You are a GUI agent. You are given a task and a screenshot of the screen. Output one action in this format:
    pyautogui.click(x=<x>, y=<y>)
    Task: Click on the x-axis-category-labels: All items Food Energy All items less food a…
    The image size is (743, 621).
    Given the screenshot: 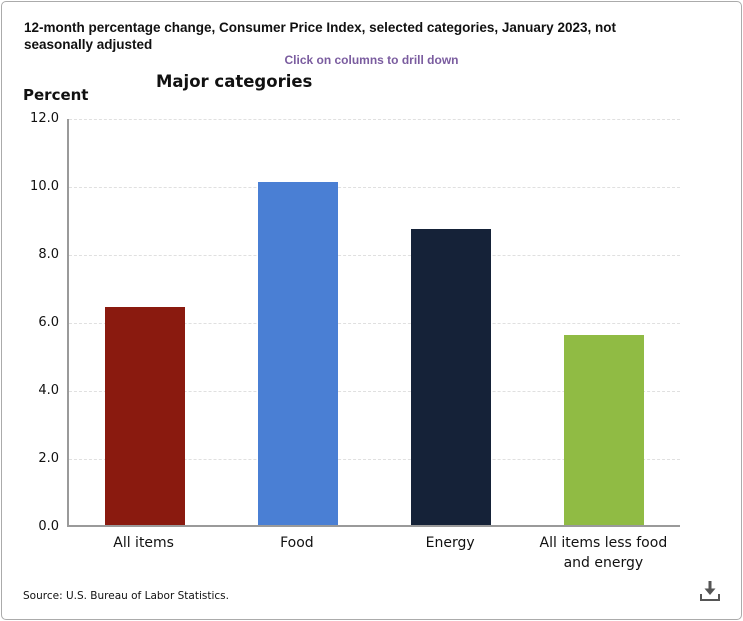 What is the action you would take?
    pyautogui.click(x=373, y=553)
    